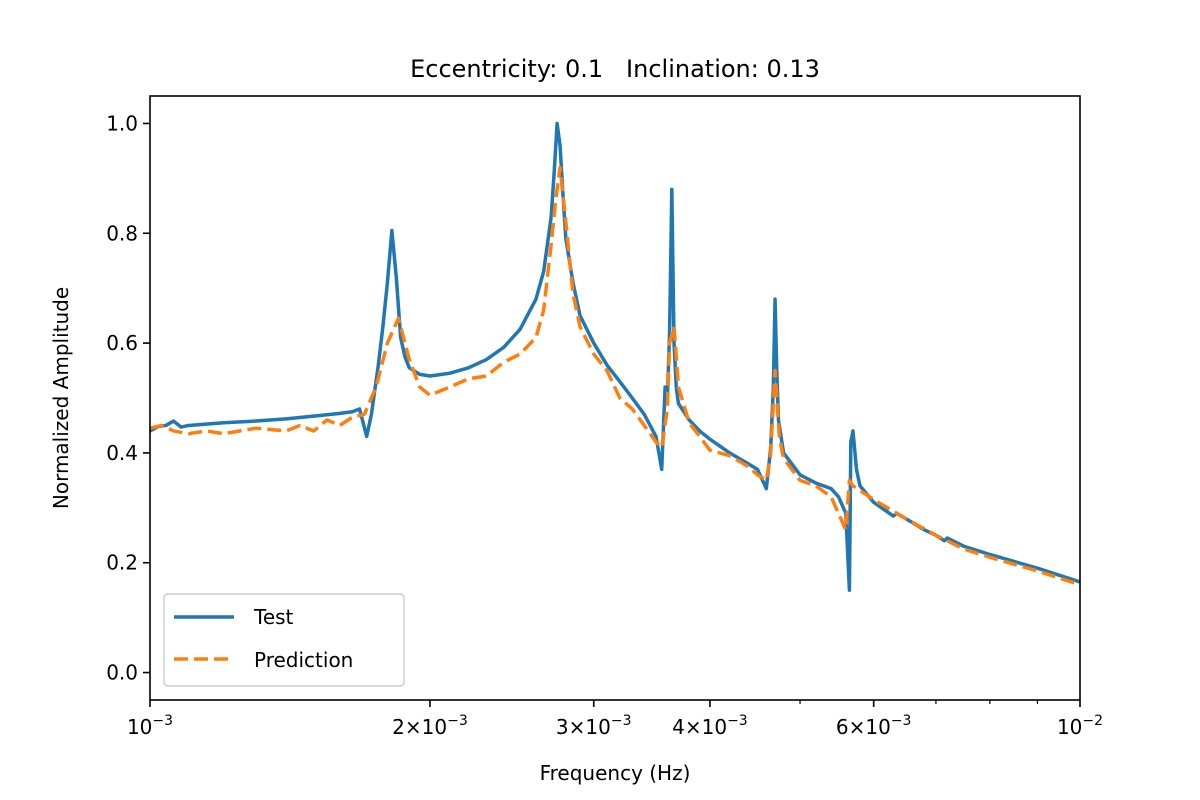 This screenshot has width=1200, height=800. I want to click on y-tick-label: 0.4, so click(122, 453).